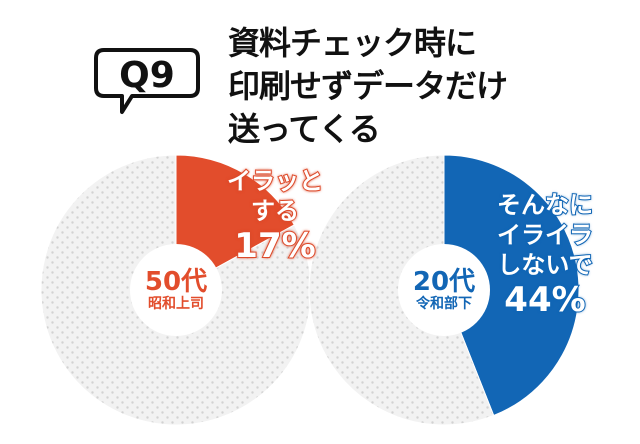 This screenshot has width=640, height=444. What do you see at coordinates (176, 282) in the screenshot?
I see `group-label-50s: 50代` at bounding box center [176, 282].